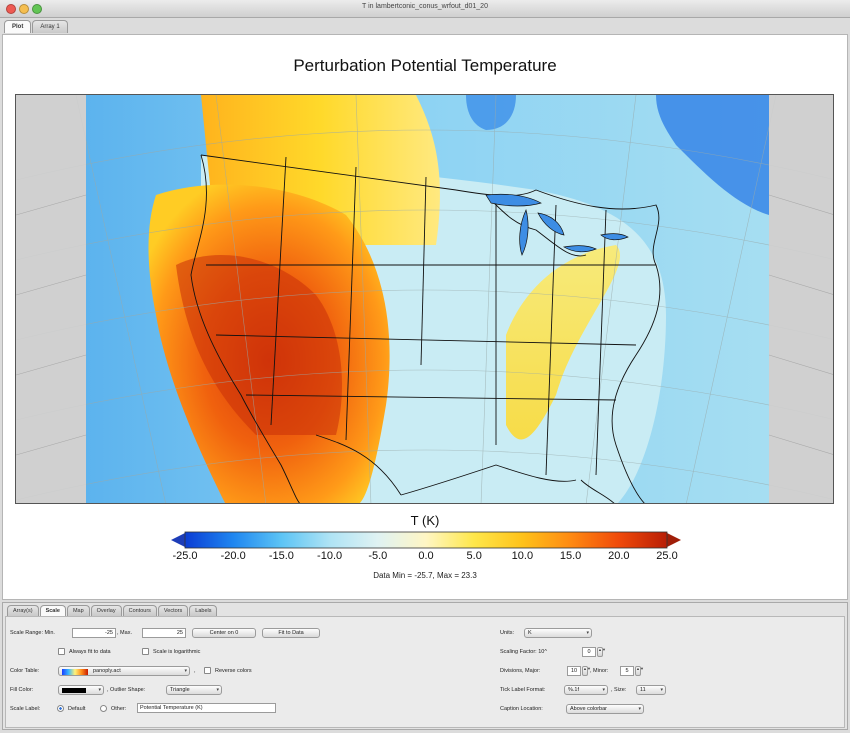 Image resolution: width=850 pixels, height=733 pixels. Describe the element at coordinates (570, 556) in the screenshot. I see `colorbar-tick-label: 15.0` at that location.